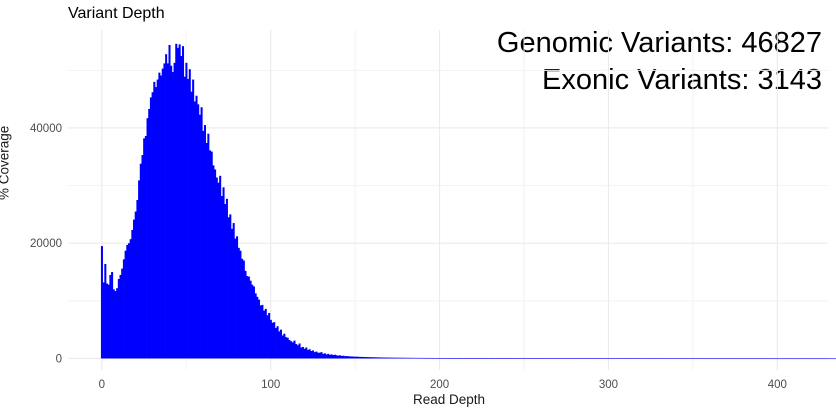 This screenshot has height=415, width=836. Describe the element at coordinates (116, 13) in the screenshot. I see `chart-title: Variant Depth` at that location.